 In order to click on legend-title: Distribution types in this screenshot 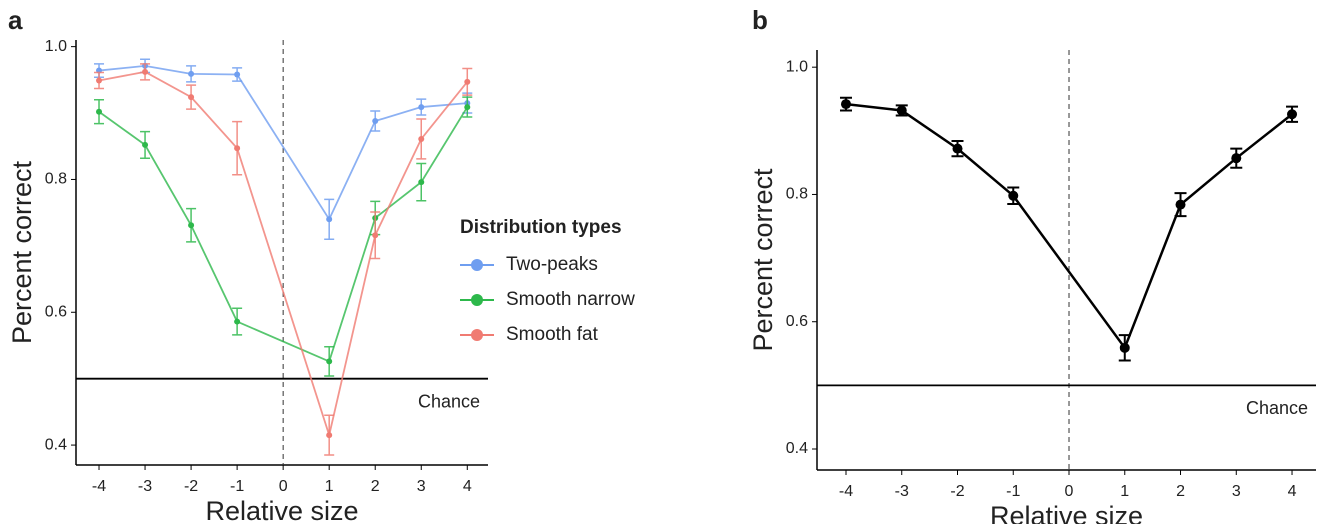, I will do `click(541, 227)`.